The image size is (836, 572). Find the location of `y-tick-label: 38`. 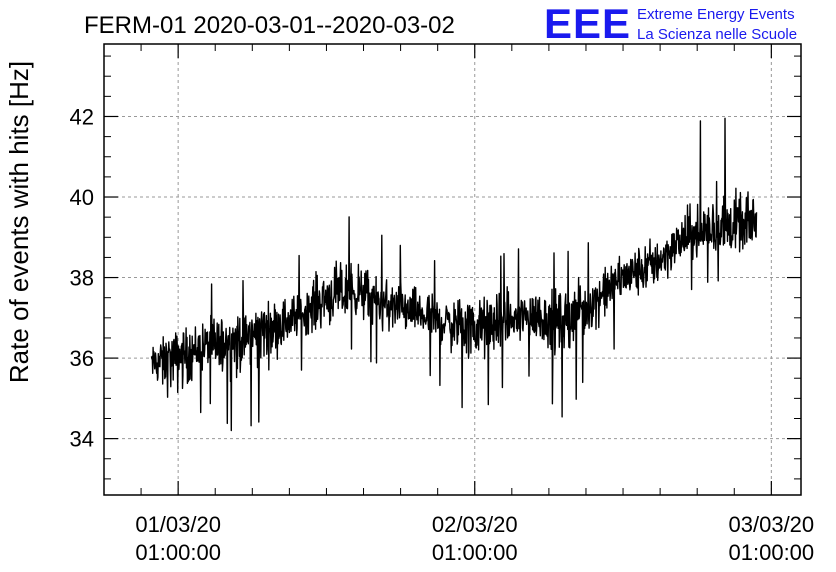

y-tick-label: 38 is located at coordinates (82, 278).